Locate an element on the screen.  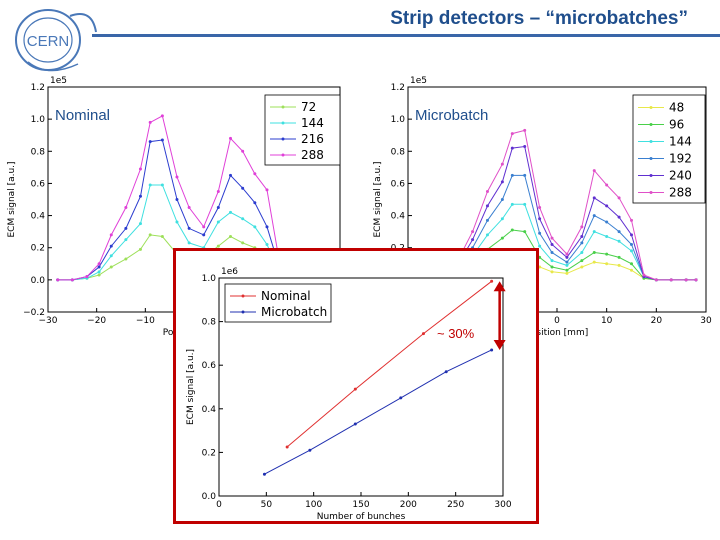
legend-label: 144 is located at coordinates (680, 142).